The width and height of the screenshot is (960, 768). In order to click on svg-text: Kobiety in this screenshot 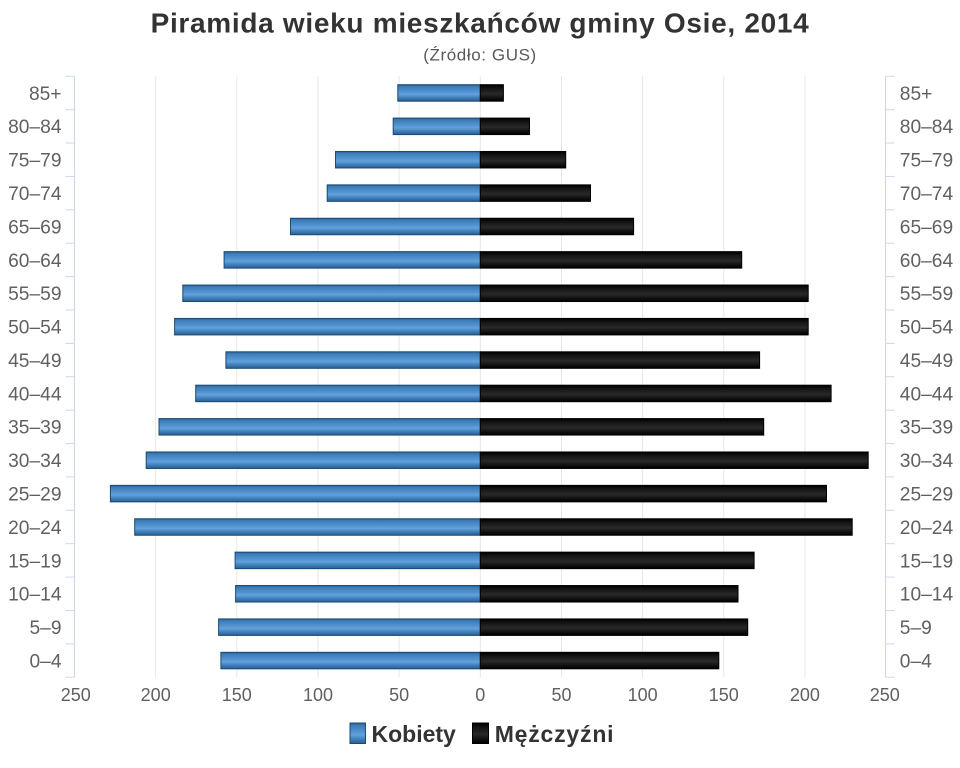, I will do `click(414, 734)`.